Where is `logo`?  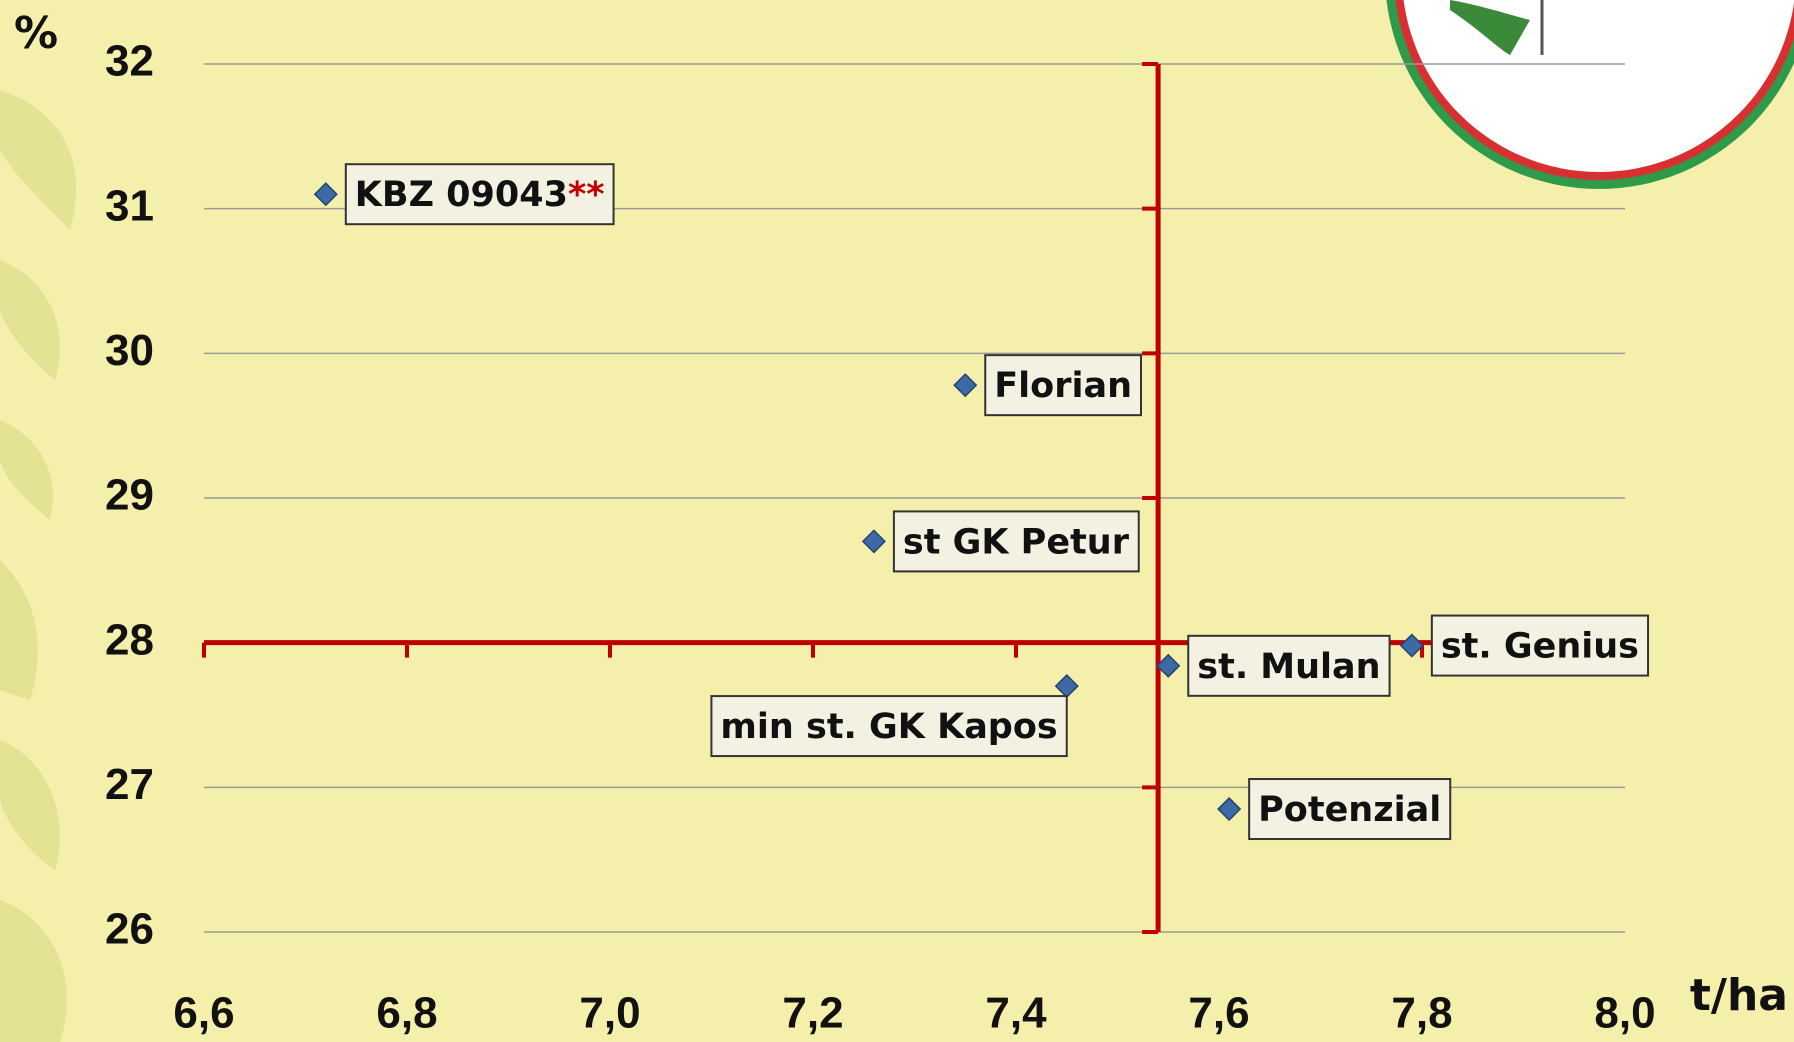
logo is located at coordinates (1590, 94).